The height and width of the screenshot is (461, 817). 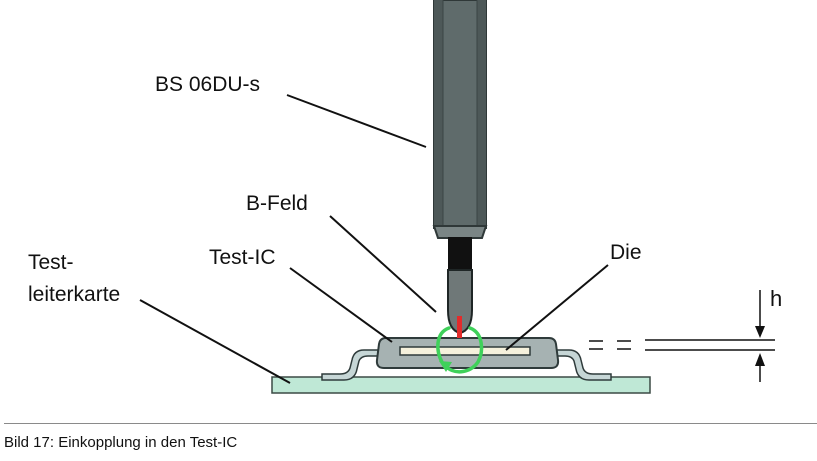 I want to click on b-field, so click(x=460, y=345).